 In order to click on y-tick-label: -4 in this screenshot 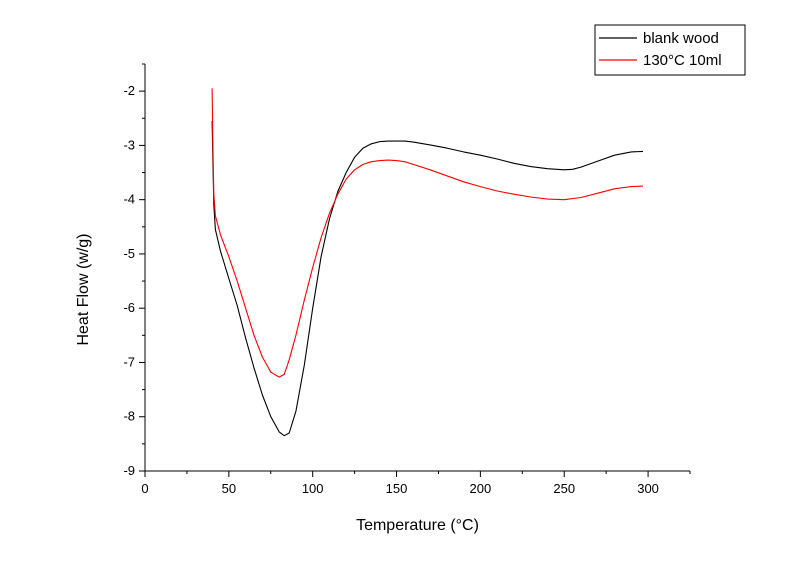, I will do `click(129, 199)`.